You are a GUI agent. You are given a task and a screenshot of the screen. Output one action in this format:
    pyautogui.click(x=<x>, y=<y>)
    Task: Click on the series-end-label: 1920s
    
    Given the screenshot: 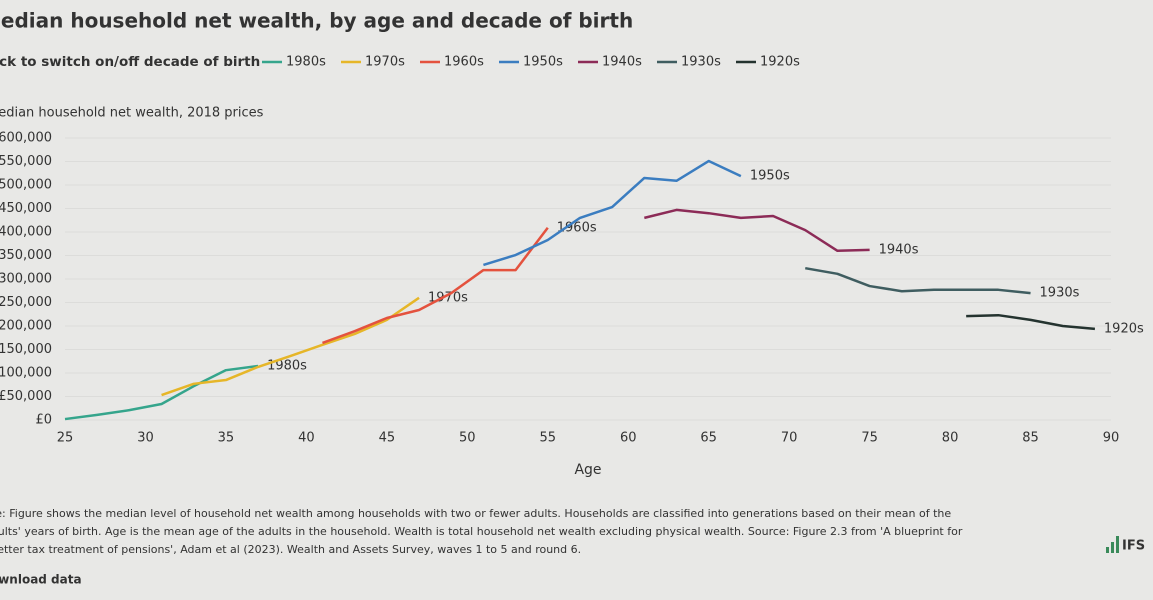 What is the action you would take?
    pyautogui.click(x=1124, y=328)
    